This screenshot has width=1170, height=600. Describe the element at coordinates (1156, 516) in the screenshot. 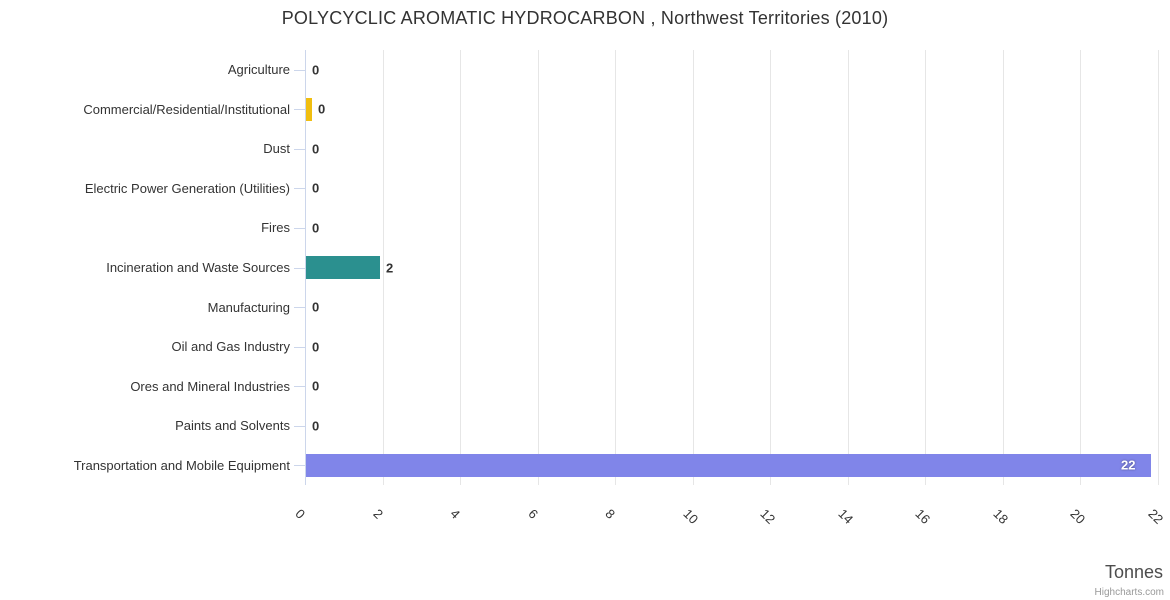

I see `x-axis-tick-label: 22` at that location.